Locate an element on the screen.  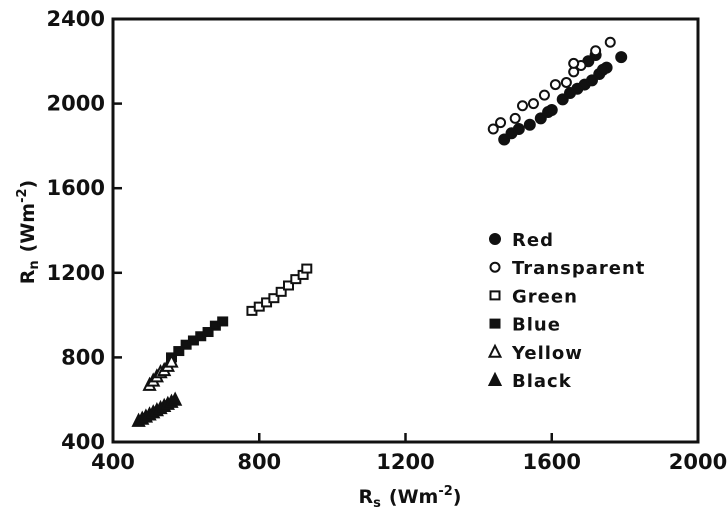
point-black is located at coordinates (175, 398).